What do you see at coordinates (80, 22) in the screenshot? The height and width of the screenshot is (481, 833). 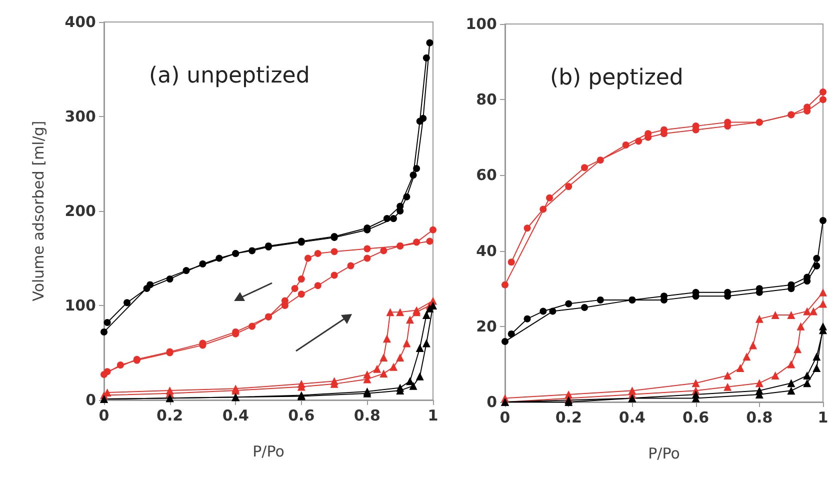 I see `y-tick-label: 400` at bounding box center [80, 22].